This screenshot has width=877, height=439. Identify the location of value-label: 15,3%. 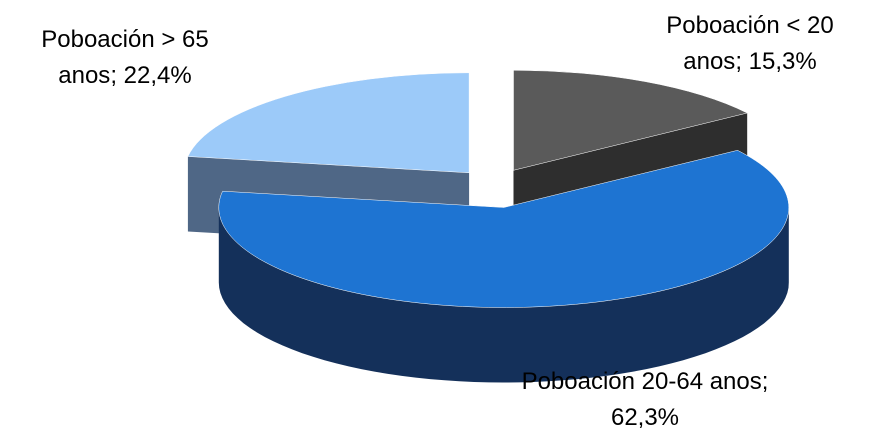
(782, 61).